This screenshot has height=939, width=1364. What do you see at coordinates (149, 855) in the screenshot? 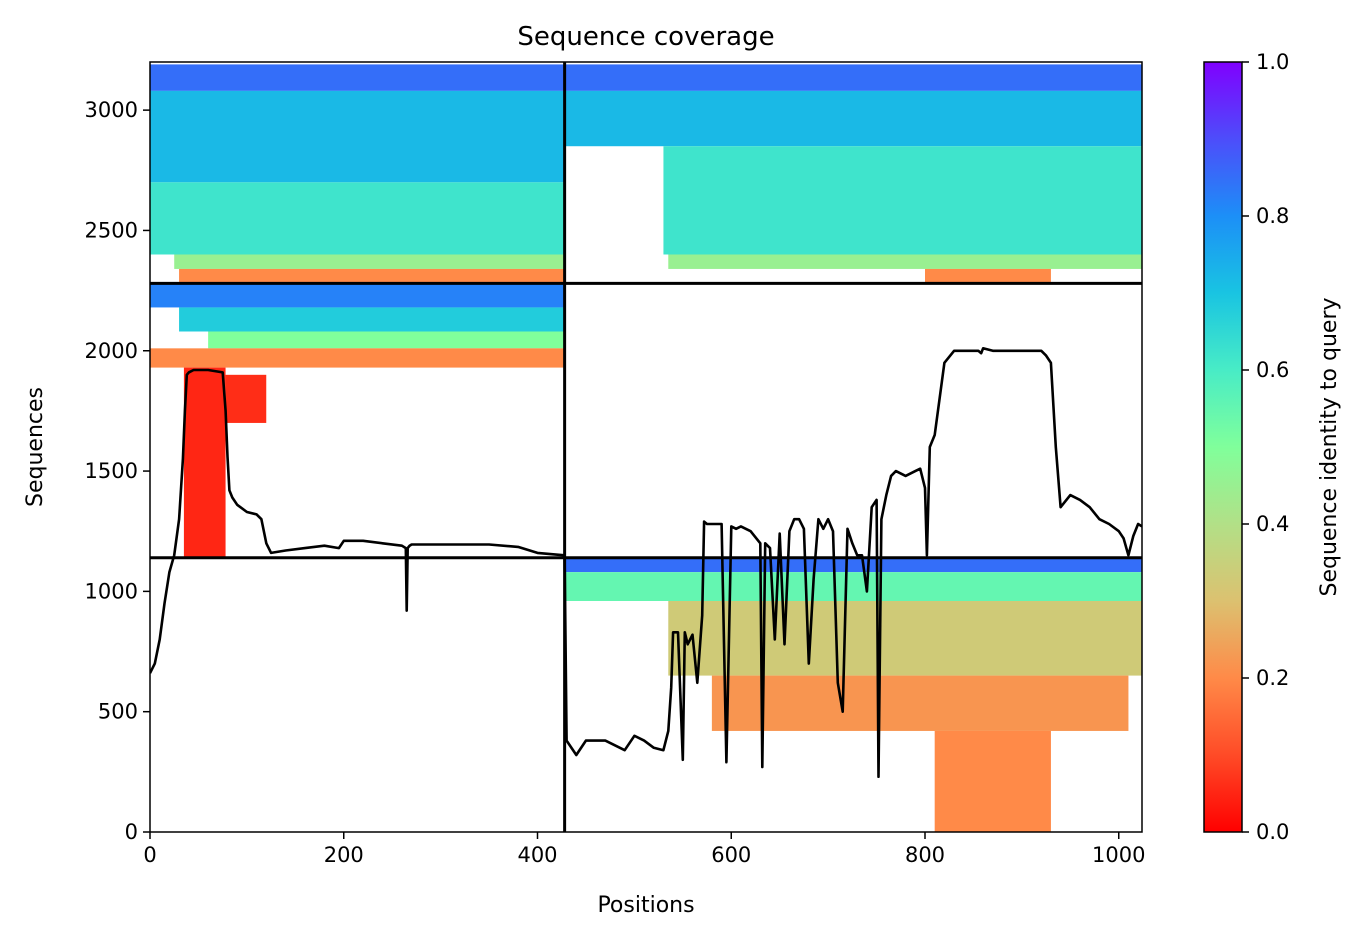
I see `x-tick-label: 0` at bounding box center [149, 855].